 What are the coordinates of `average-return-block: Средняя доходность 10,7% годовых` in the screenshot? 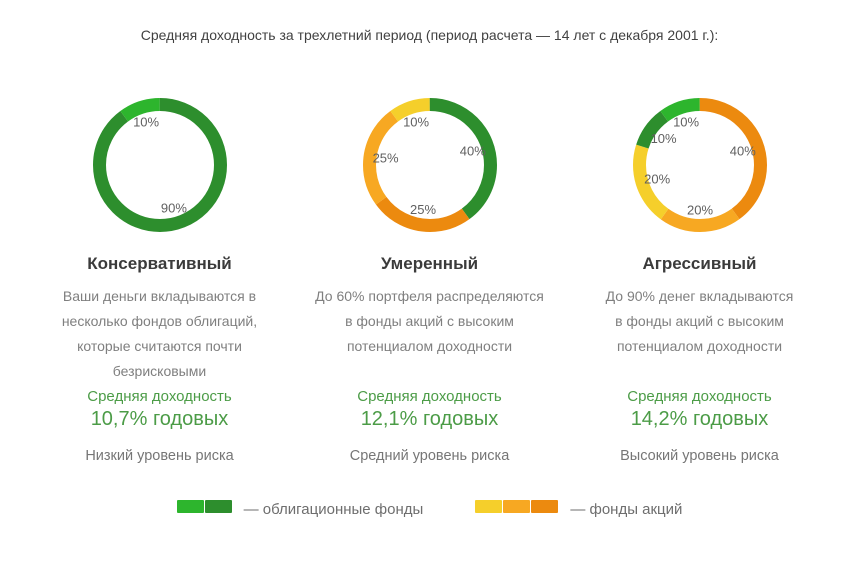 It's located at (160, 409).